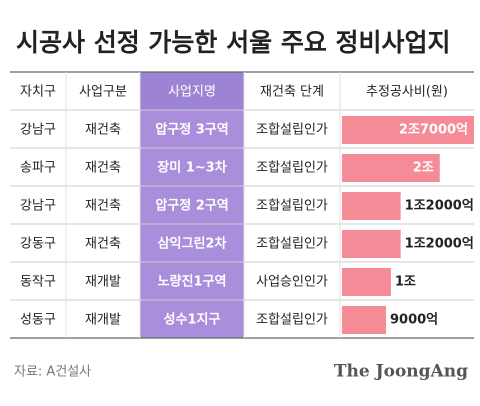  Describe the element at coordinates (191, 168) in the screenshot. I see `cell: 장미 1~3차` at that location.